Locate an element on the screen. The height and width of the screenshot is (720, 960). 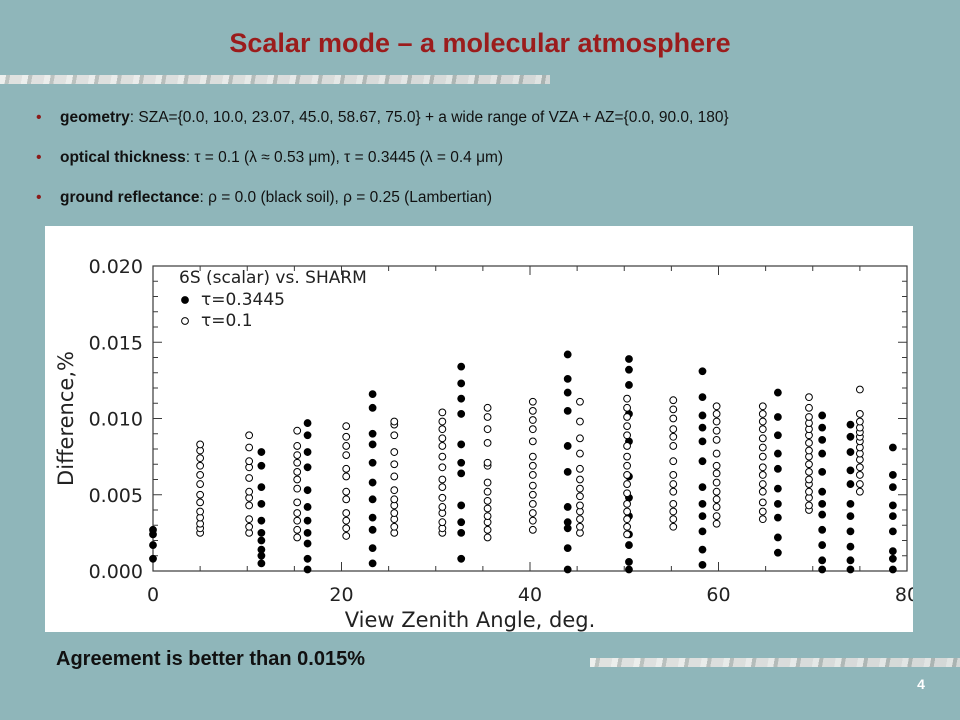
y-axis-label: Difference,% is located at coordinates (66, 418).